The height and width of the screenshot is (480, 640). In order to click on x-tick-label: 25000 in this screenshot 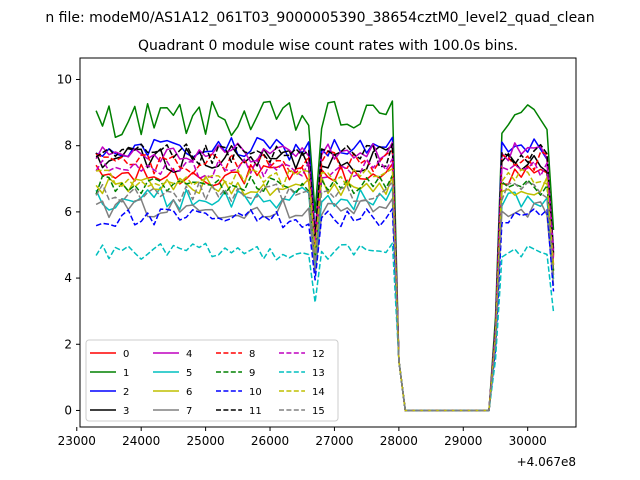, I will do `click(206, 441)`.